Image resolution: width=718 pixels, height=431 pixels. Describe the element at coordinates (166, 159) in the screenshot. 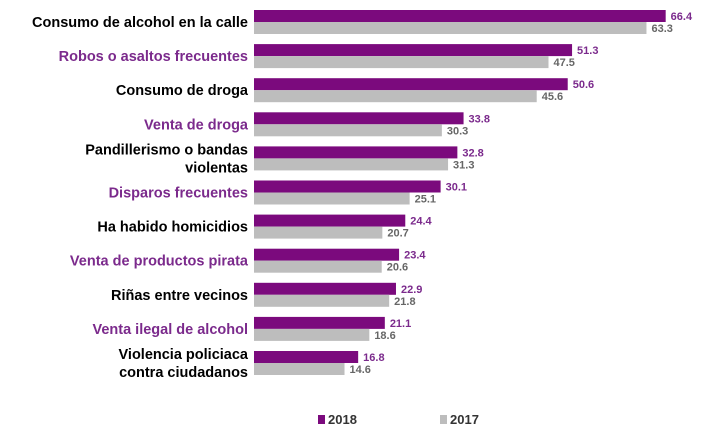

I see `category-label: Pandillerismo o bandas violentas` at that location.